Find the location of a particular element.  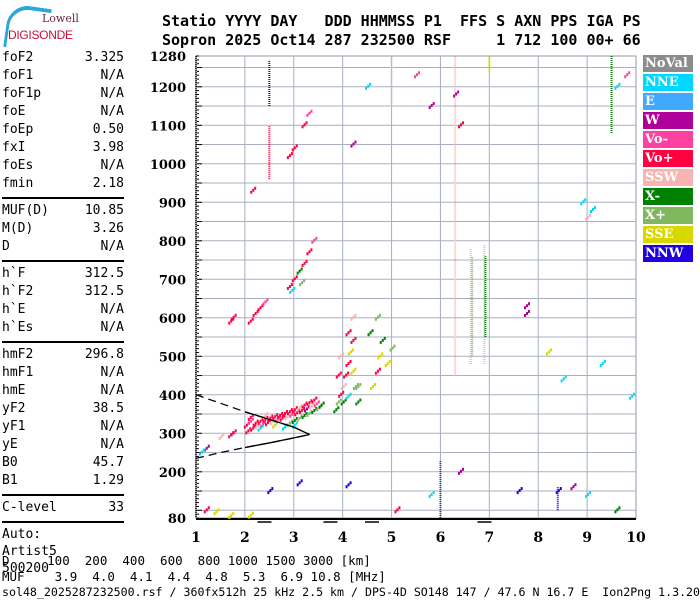

x-tick-label: 2 is located at coordinates (245, 538).